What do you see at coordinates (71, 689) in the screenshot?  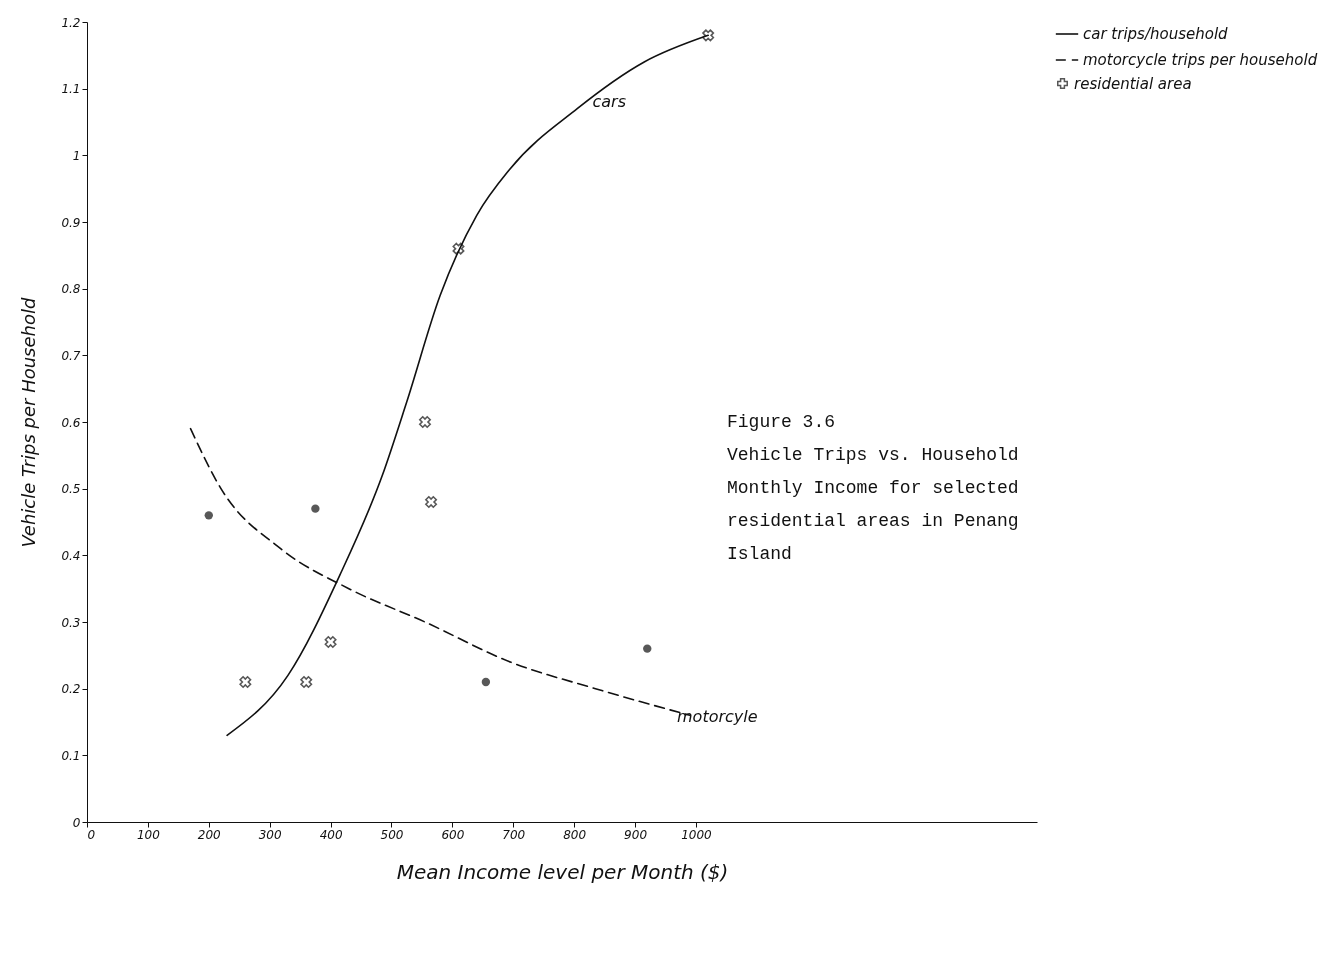 I see `y-tick-label: 0.2` at bounding box center [71, 689].